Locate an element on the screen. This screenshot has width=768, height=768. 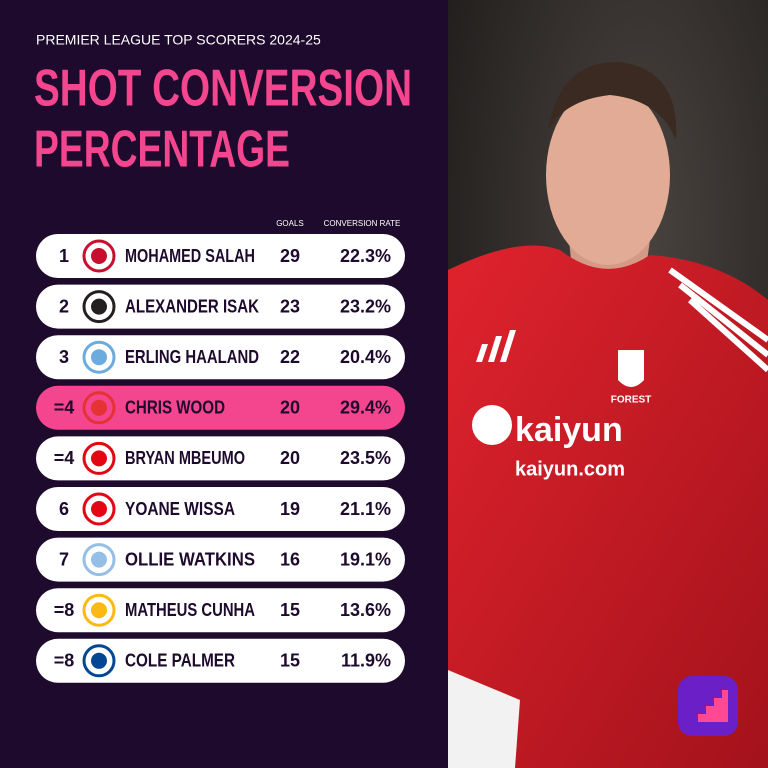
conversion-rate: 19.1% is located at coordinates (365, 559).